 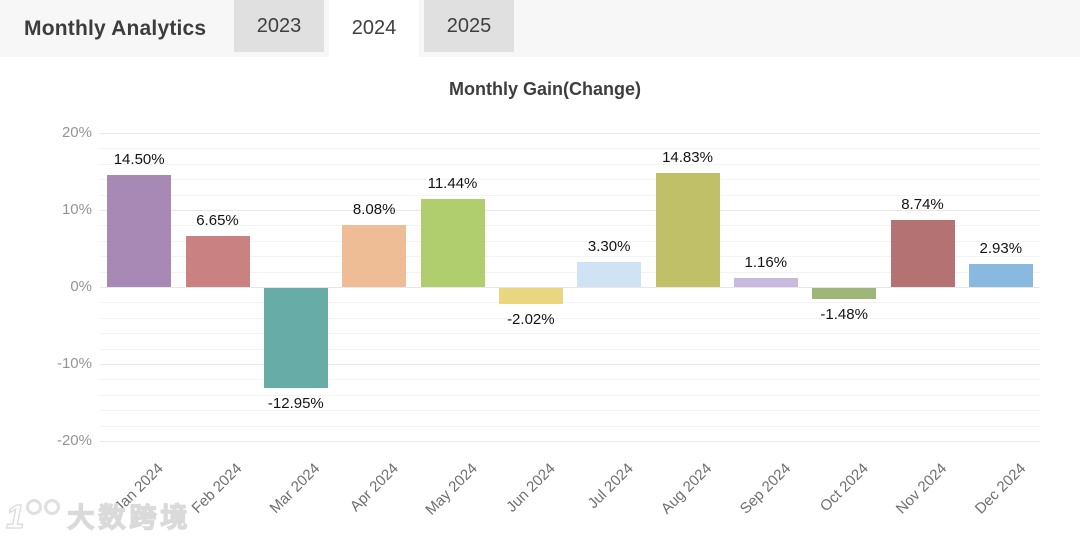 What do you see at coordinates (922, 489) in the screenshot?
I see `x-axis-label-nov-2024: Nov 2024` at bounding box center [922, 489].